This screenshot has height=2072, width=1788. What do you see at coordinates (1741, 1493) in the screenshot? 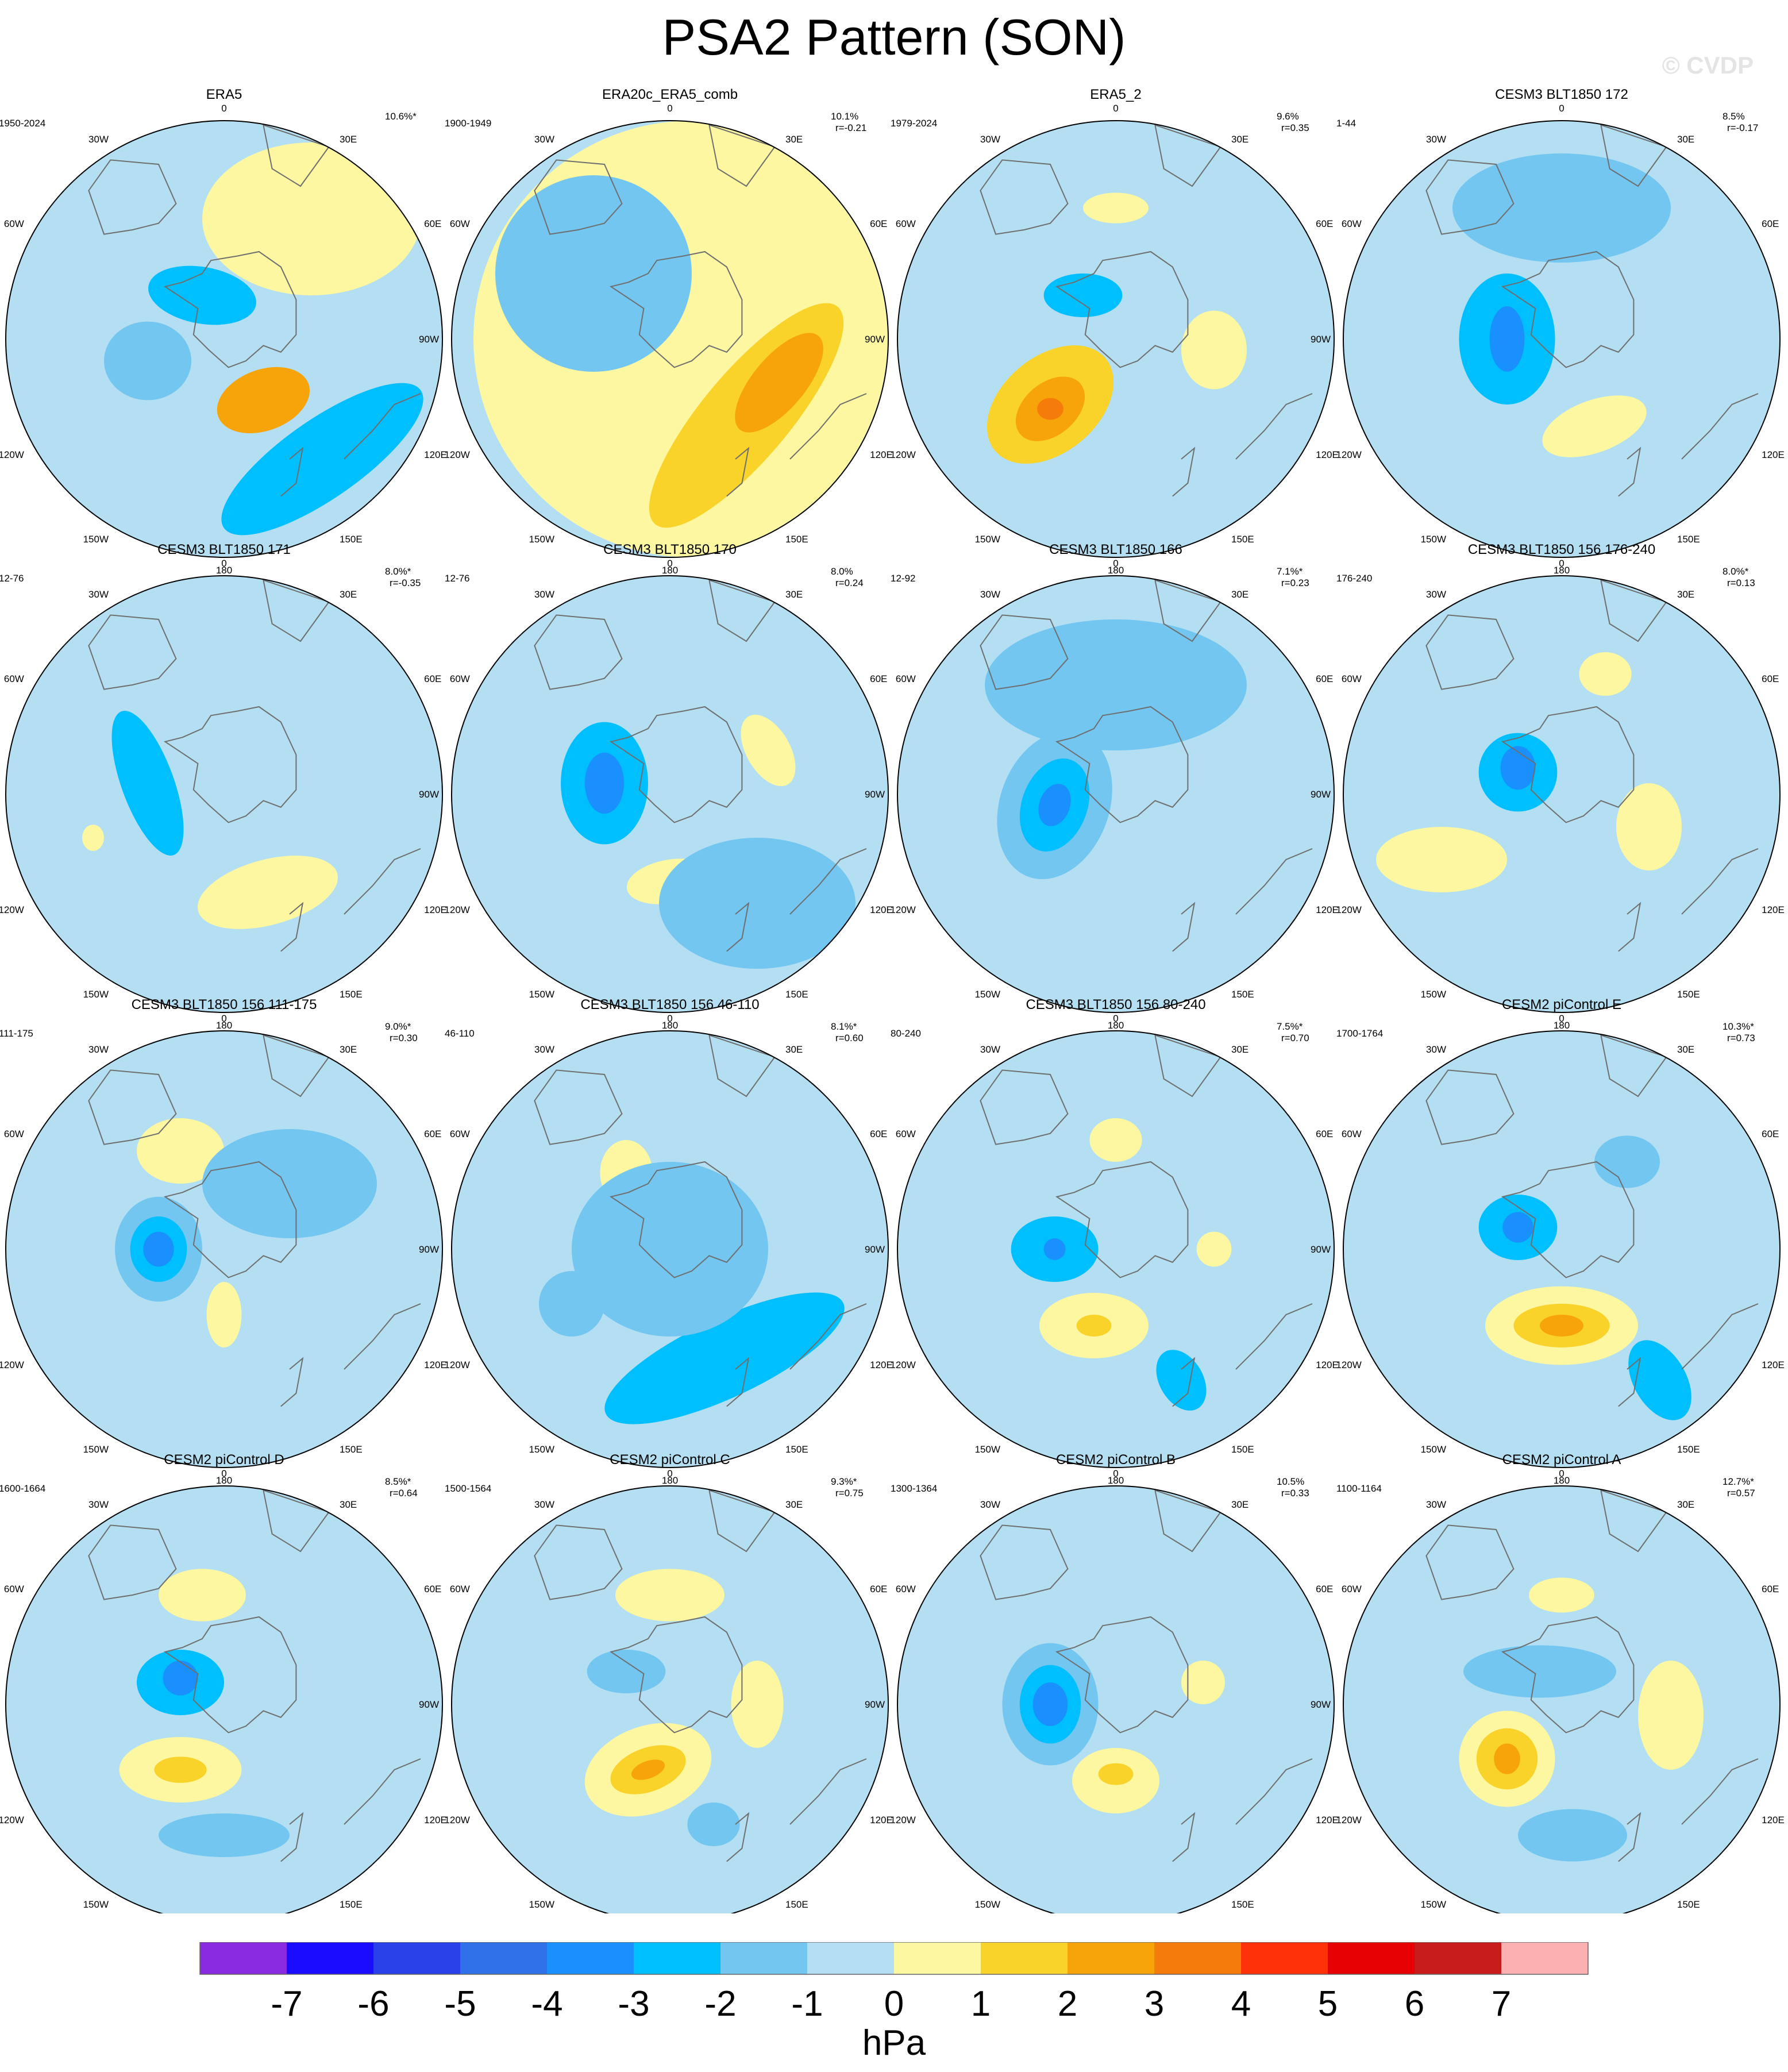
I see `panel-correlation: r=0.57` at bounding box center [1741, 1493].